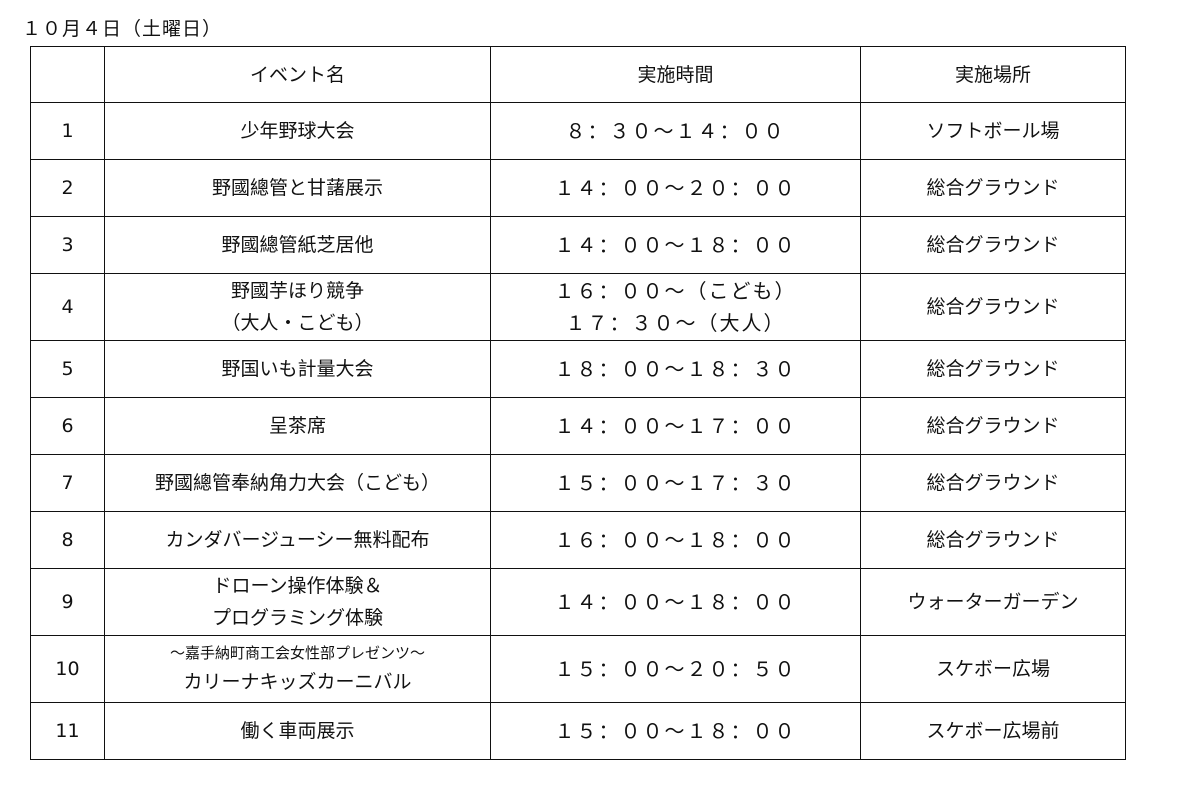  Describe the element at coordinates (297, 323) in the screenshot. I see `event-name-line: （大人・こども）` at that location.